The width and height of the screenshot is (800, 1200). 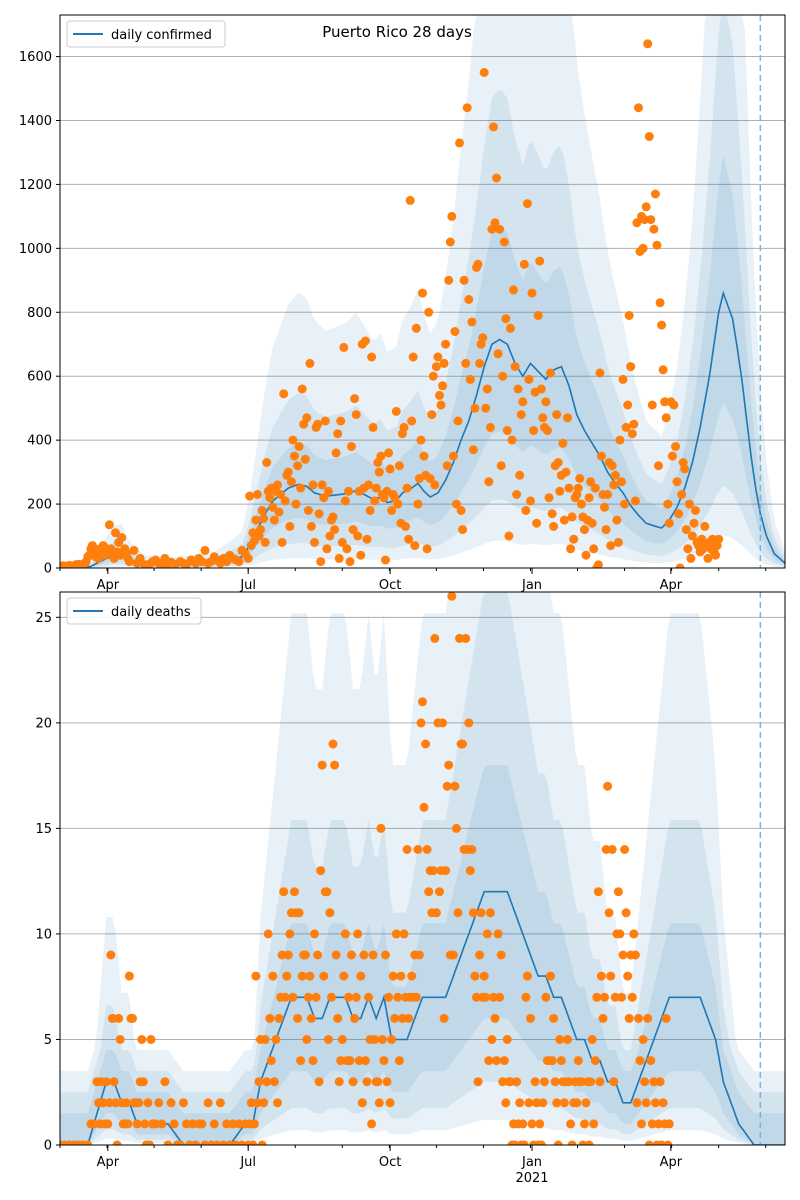 I want to click on y-tick-label: 25, so click(x=43, y=618).